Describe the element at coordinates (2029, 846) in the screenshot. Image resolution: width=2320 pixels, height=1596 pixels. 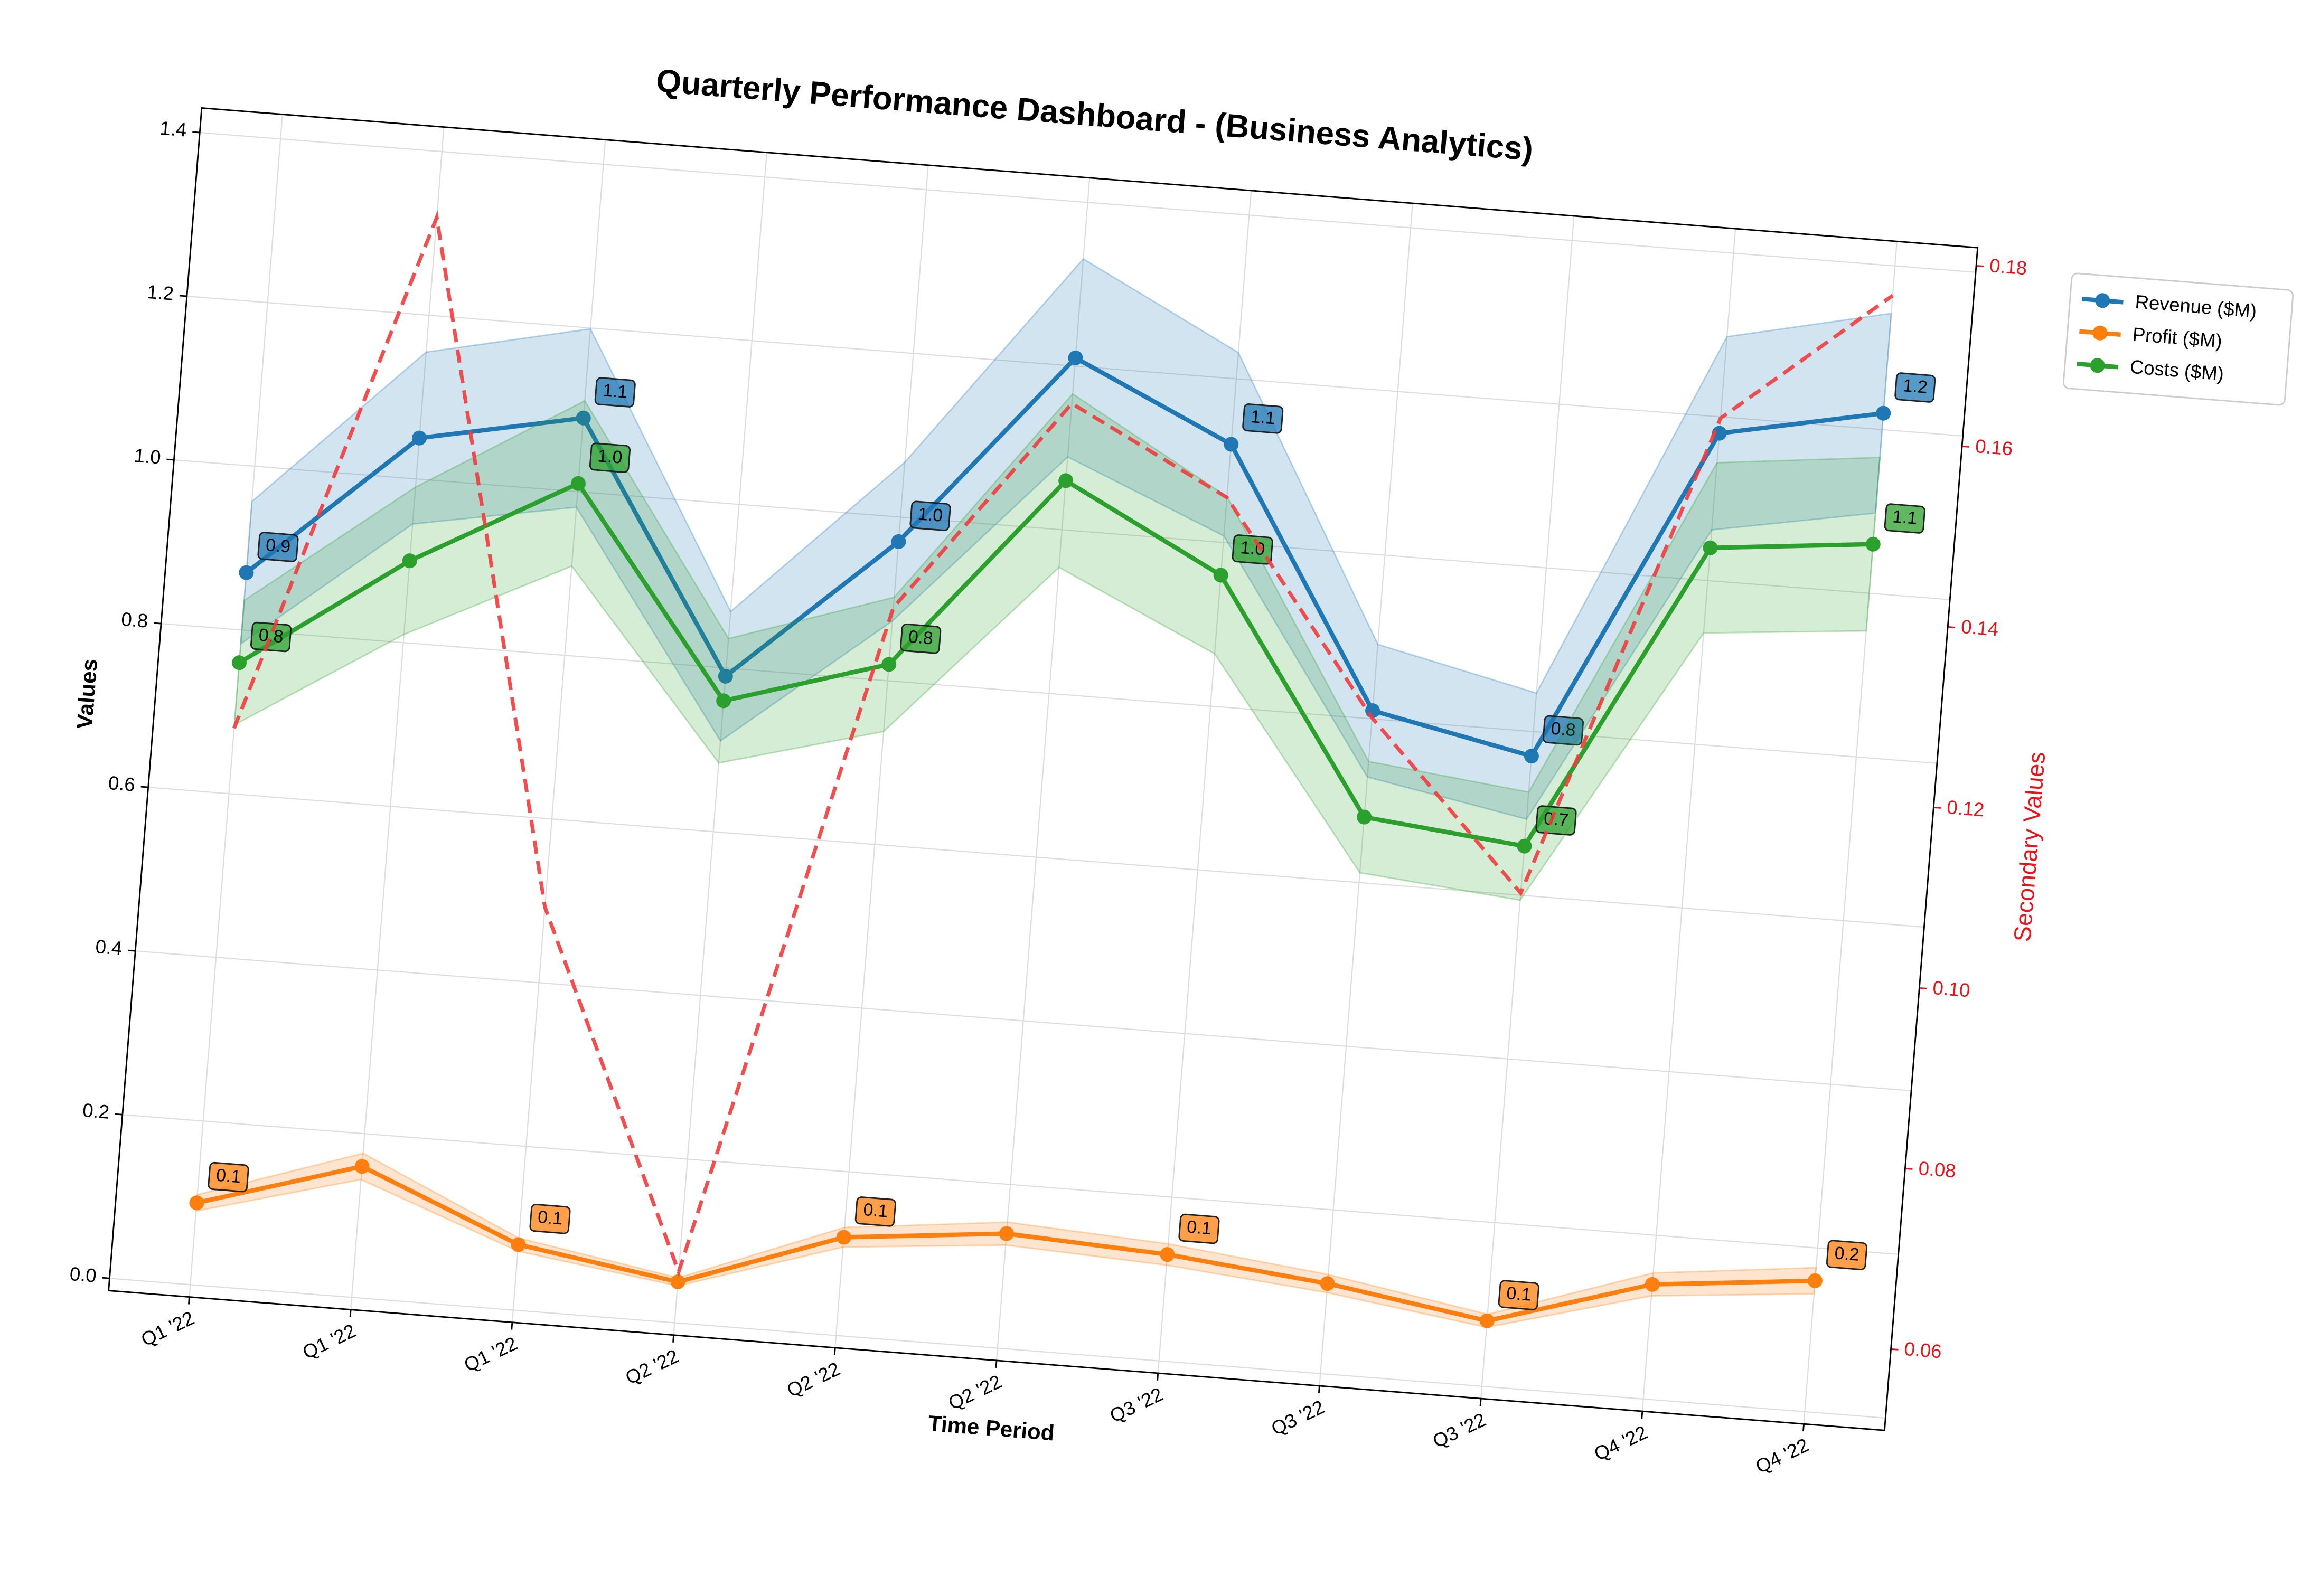
I see `y2-axis-label: Secondary Values` at that location.